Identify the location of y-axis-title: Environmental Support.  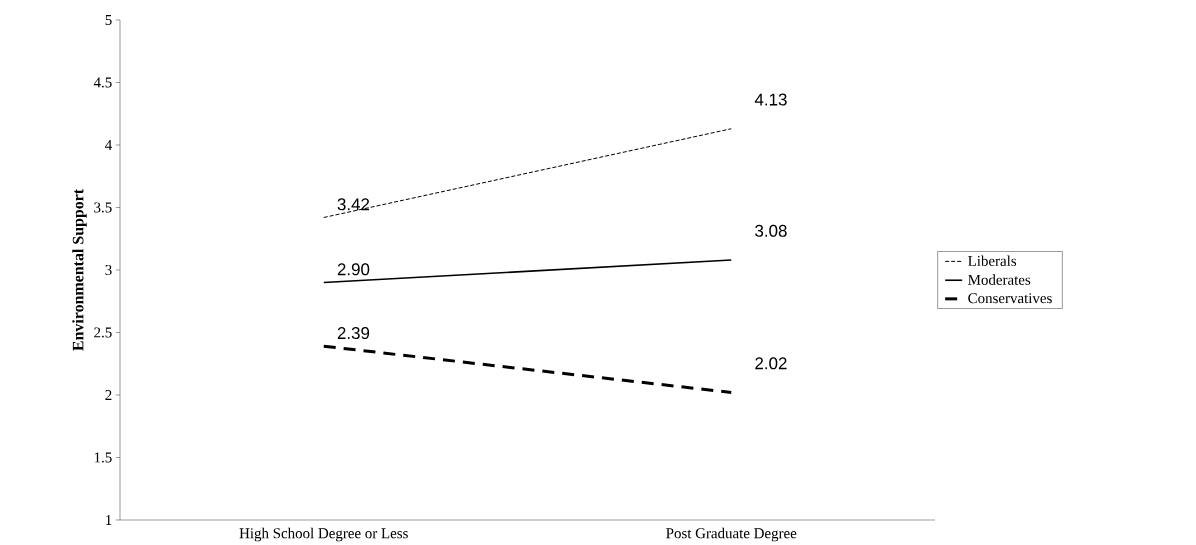
(79, 270).